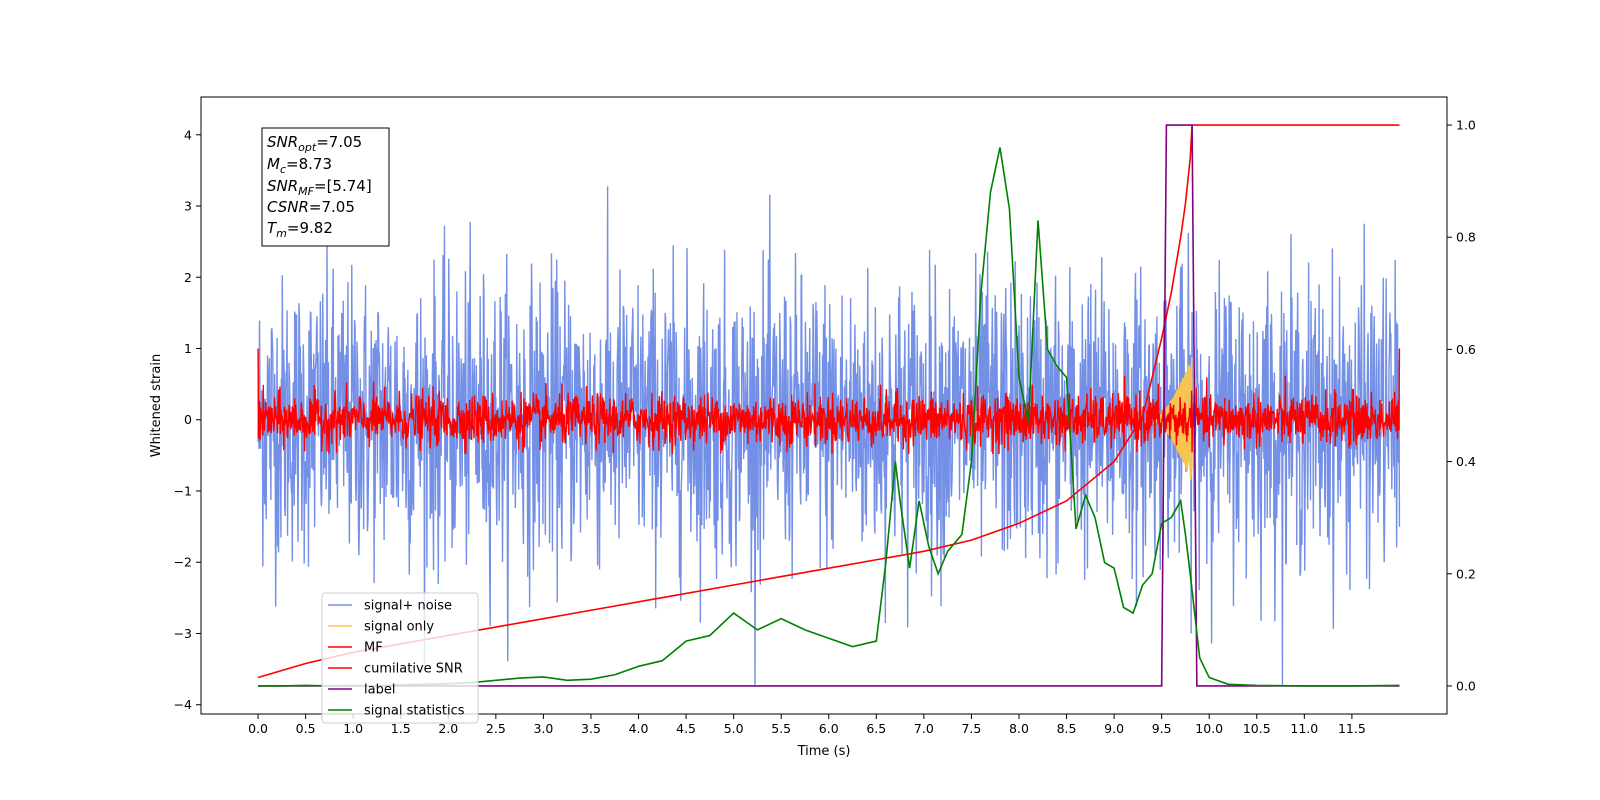 This screenshot has height=800, width=1600. Describe the element at coordinates (1466, 125) in the screenshot. I see `y2-tick-label: 1.0` at that location.